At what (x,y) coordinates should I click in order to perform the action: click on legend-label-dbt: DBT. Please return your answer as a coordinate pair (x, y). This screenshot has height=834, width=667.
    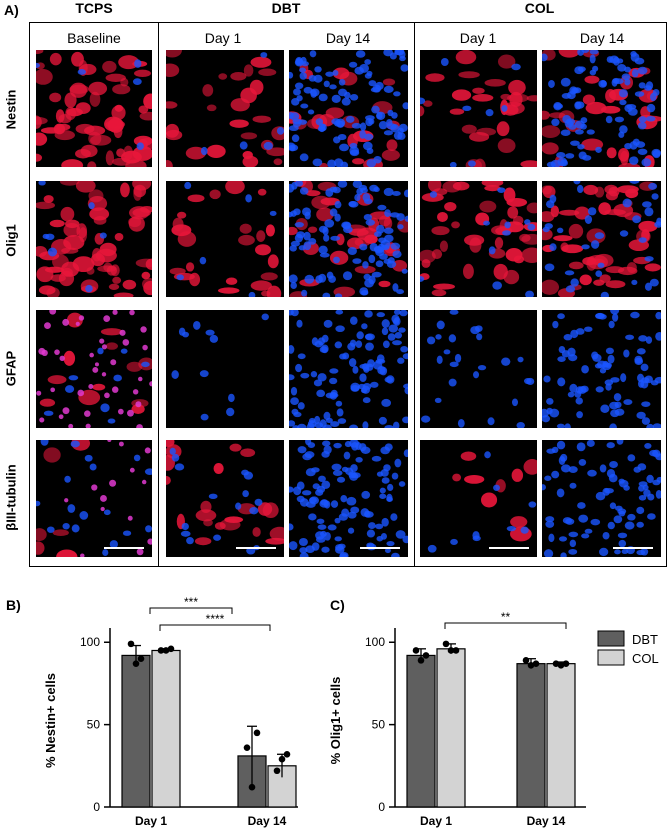
    Looking at the image, I should click on (645, 639).